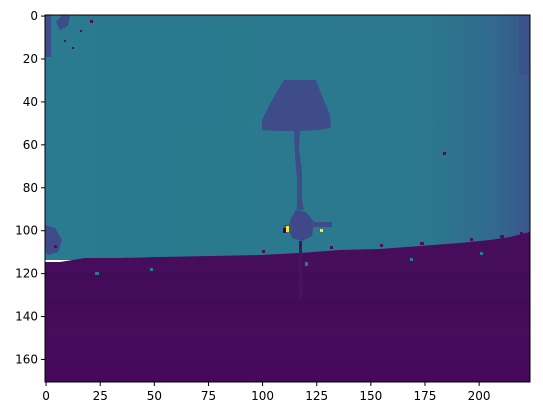 This screenshot has height=417, width=543. I want to click on y-tick-label: 140, so click(26, 317).